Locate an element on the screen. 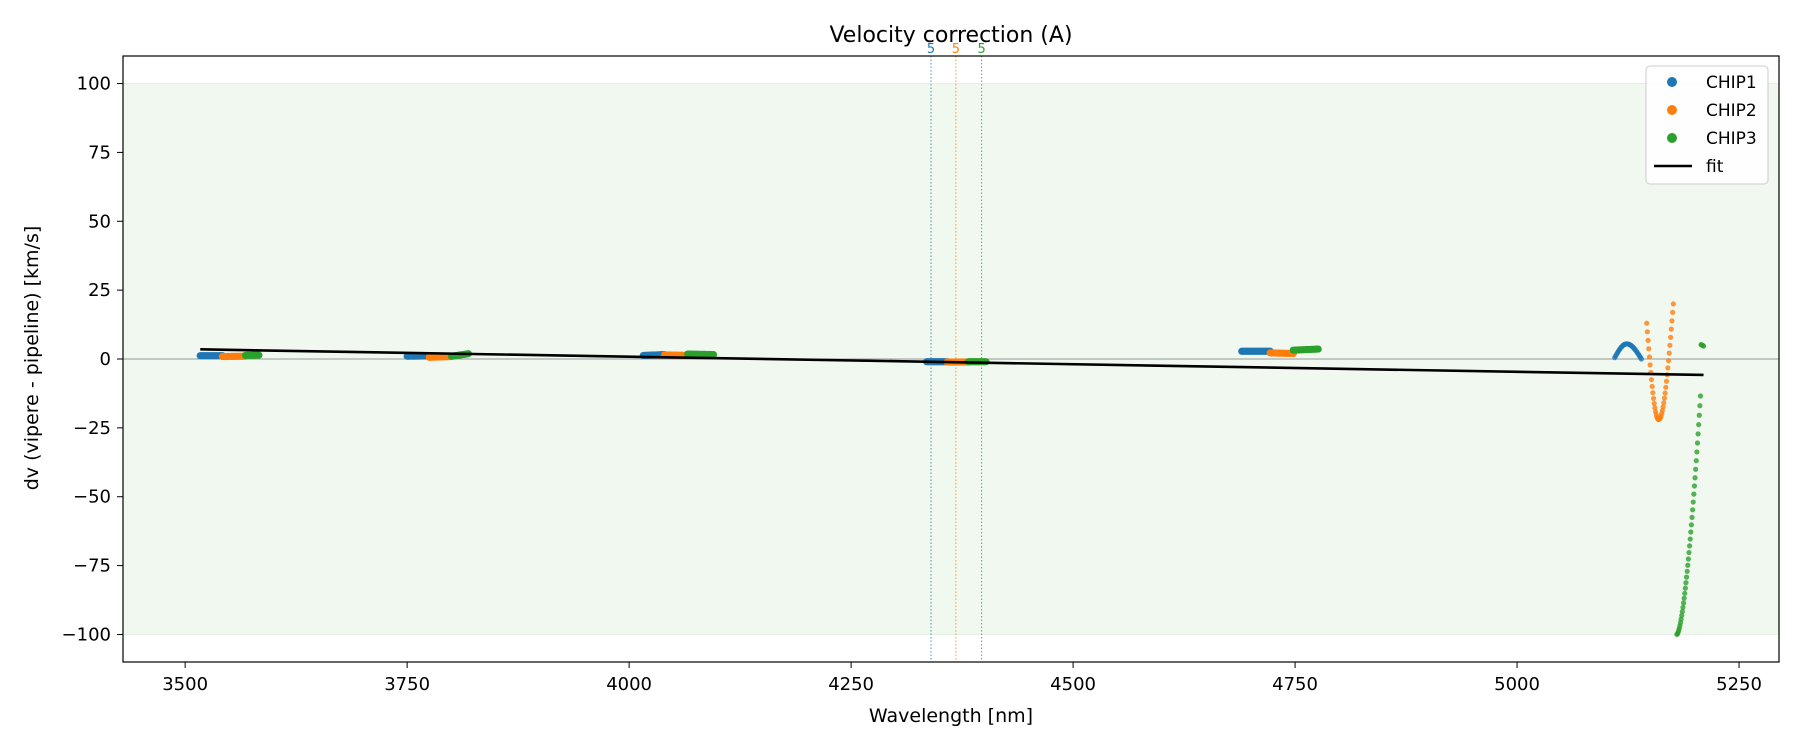  x-tick-label-3: 4000 is located at coordinates (629, 684).